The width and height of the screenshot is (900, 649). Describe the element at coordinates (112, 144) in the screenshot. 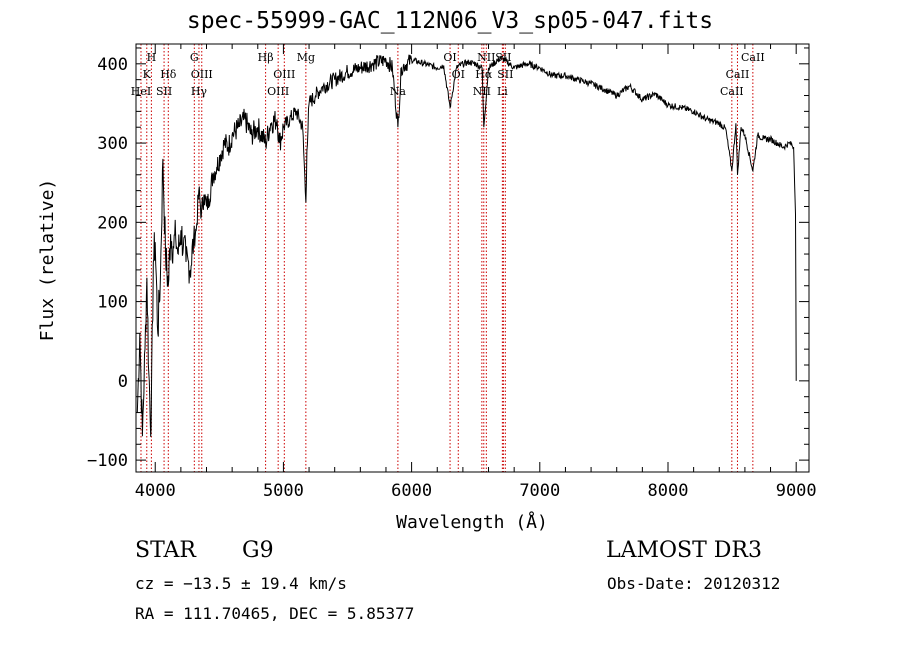

I see `y-tick-label: 300` at that location.